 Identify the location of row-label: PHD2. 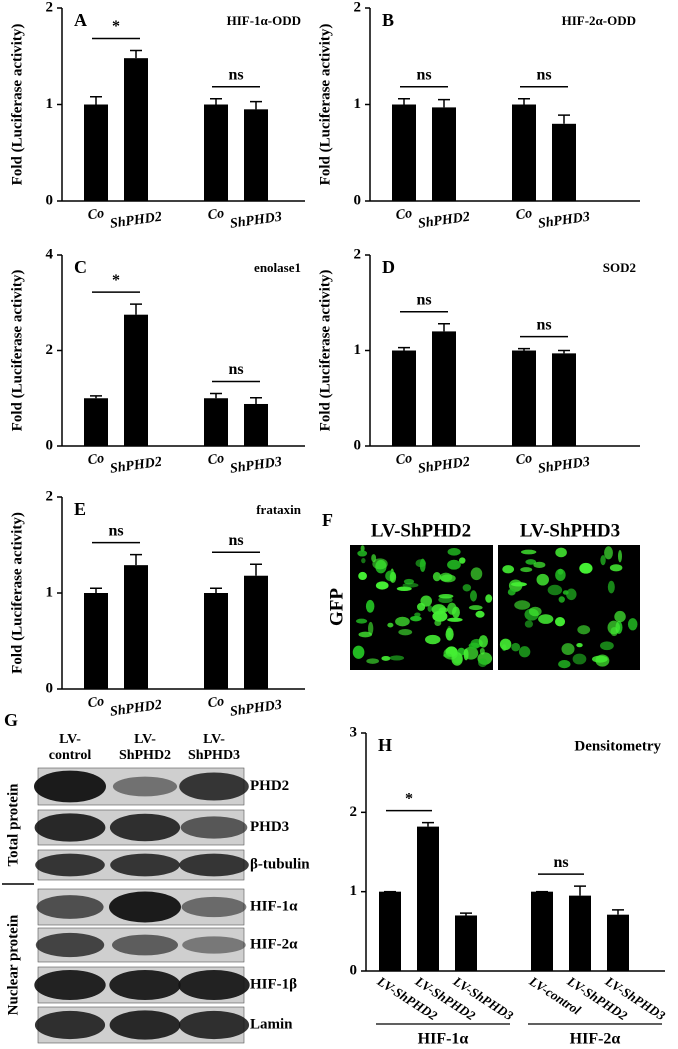
(269, 786).